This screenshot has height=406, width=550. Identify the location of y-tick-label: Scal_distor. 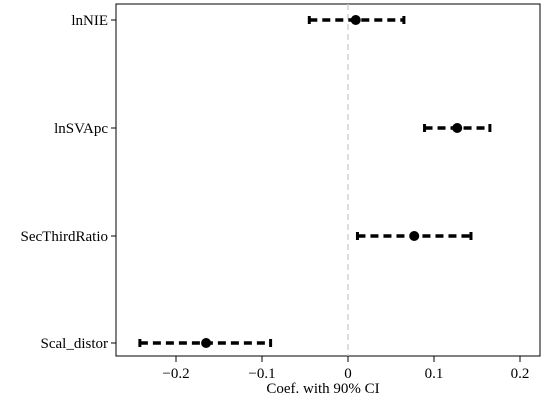
(75, 344).